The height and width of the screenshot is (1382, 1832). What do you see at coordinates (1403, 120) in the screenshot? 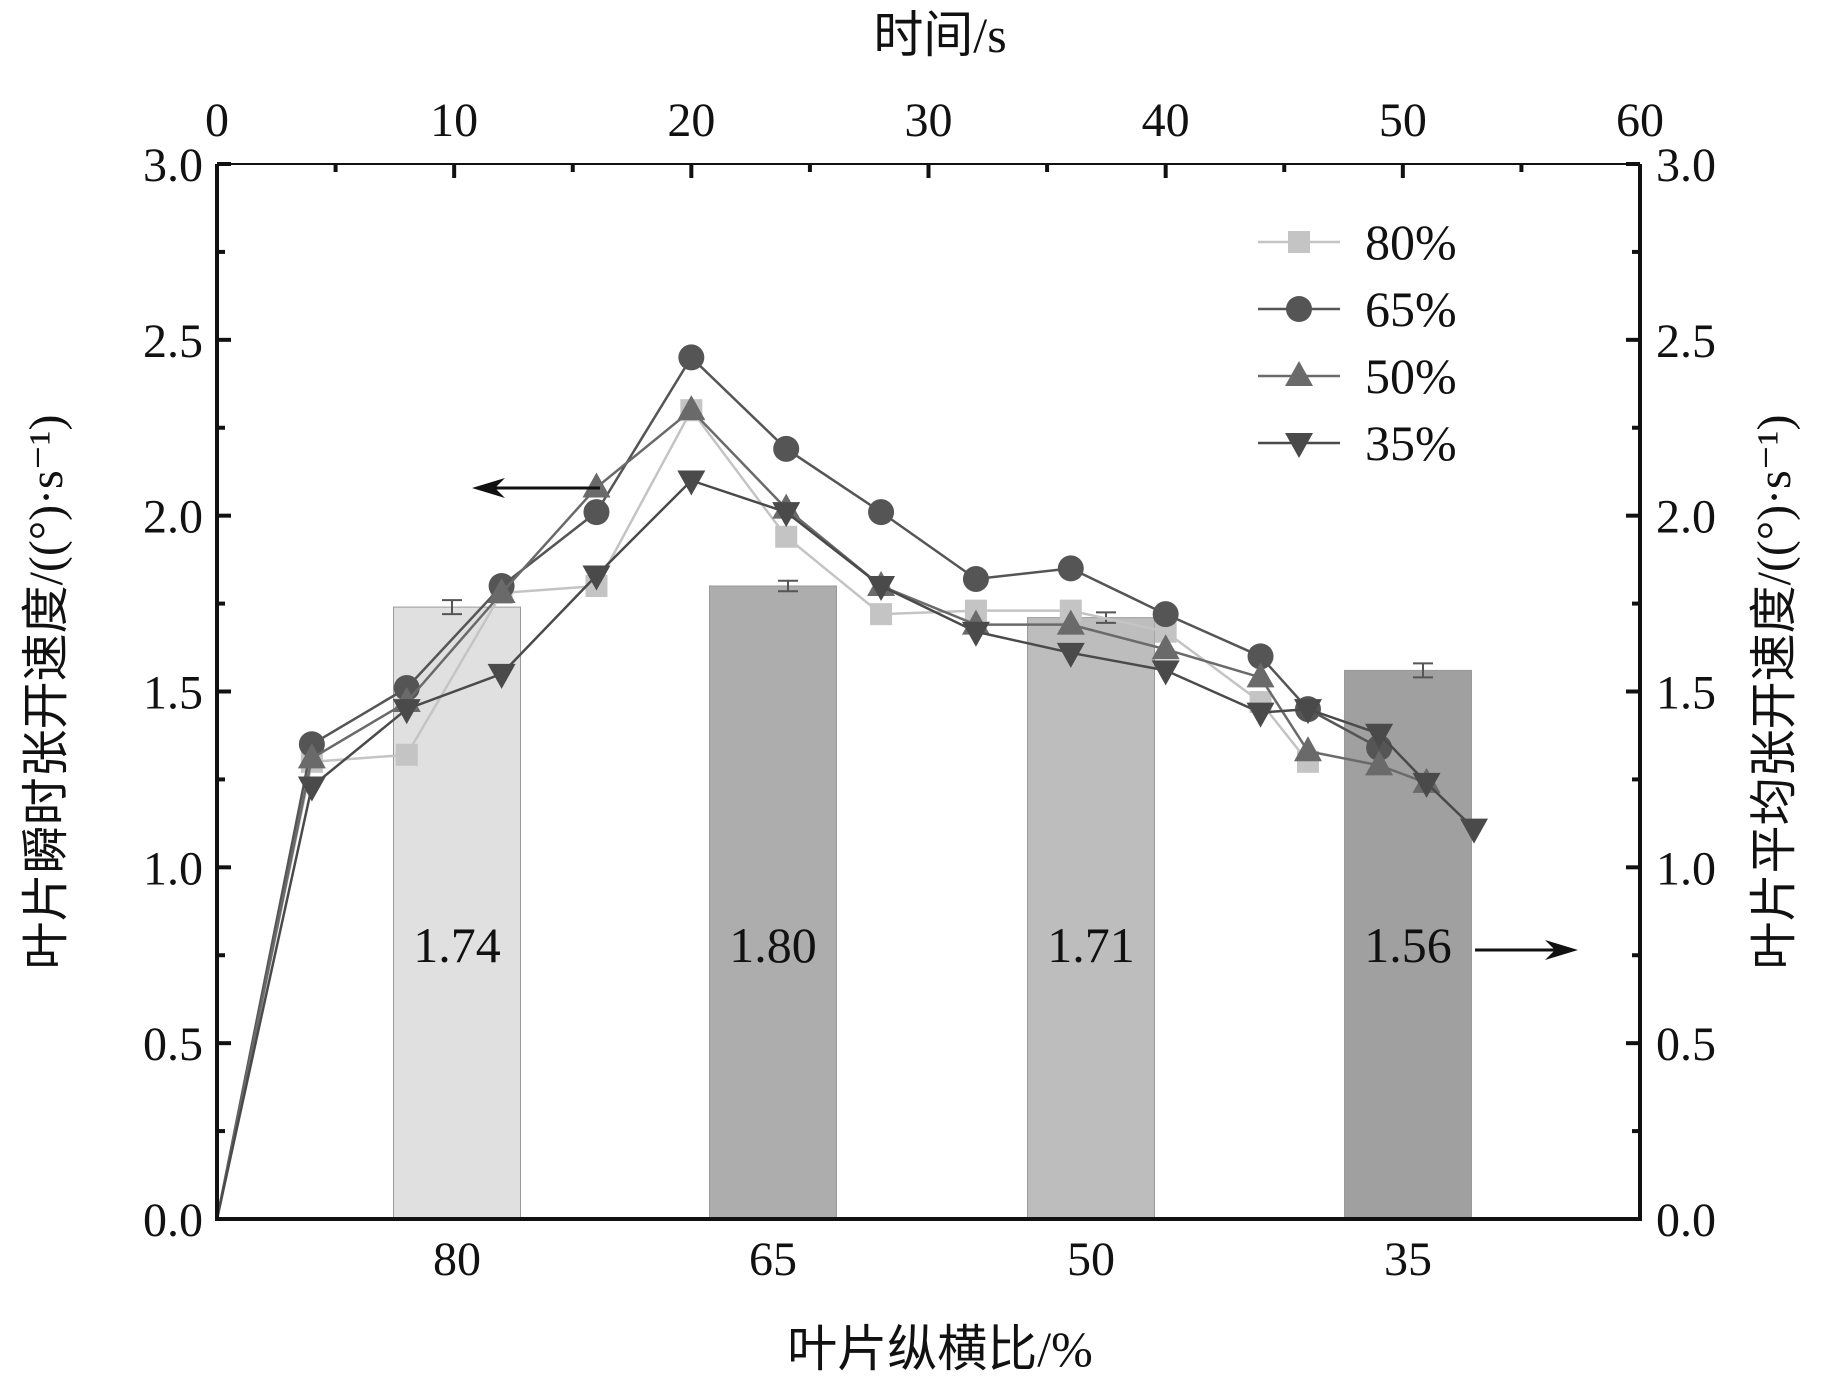
I see `top-x-tick-label: 50` at bounding box center [1403, 120].